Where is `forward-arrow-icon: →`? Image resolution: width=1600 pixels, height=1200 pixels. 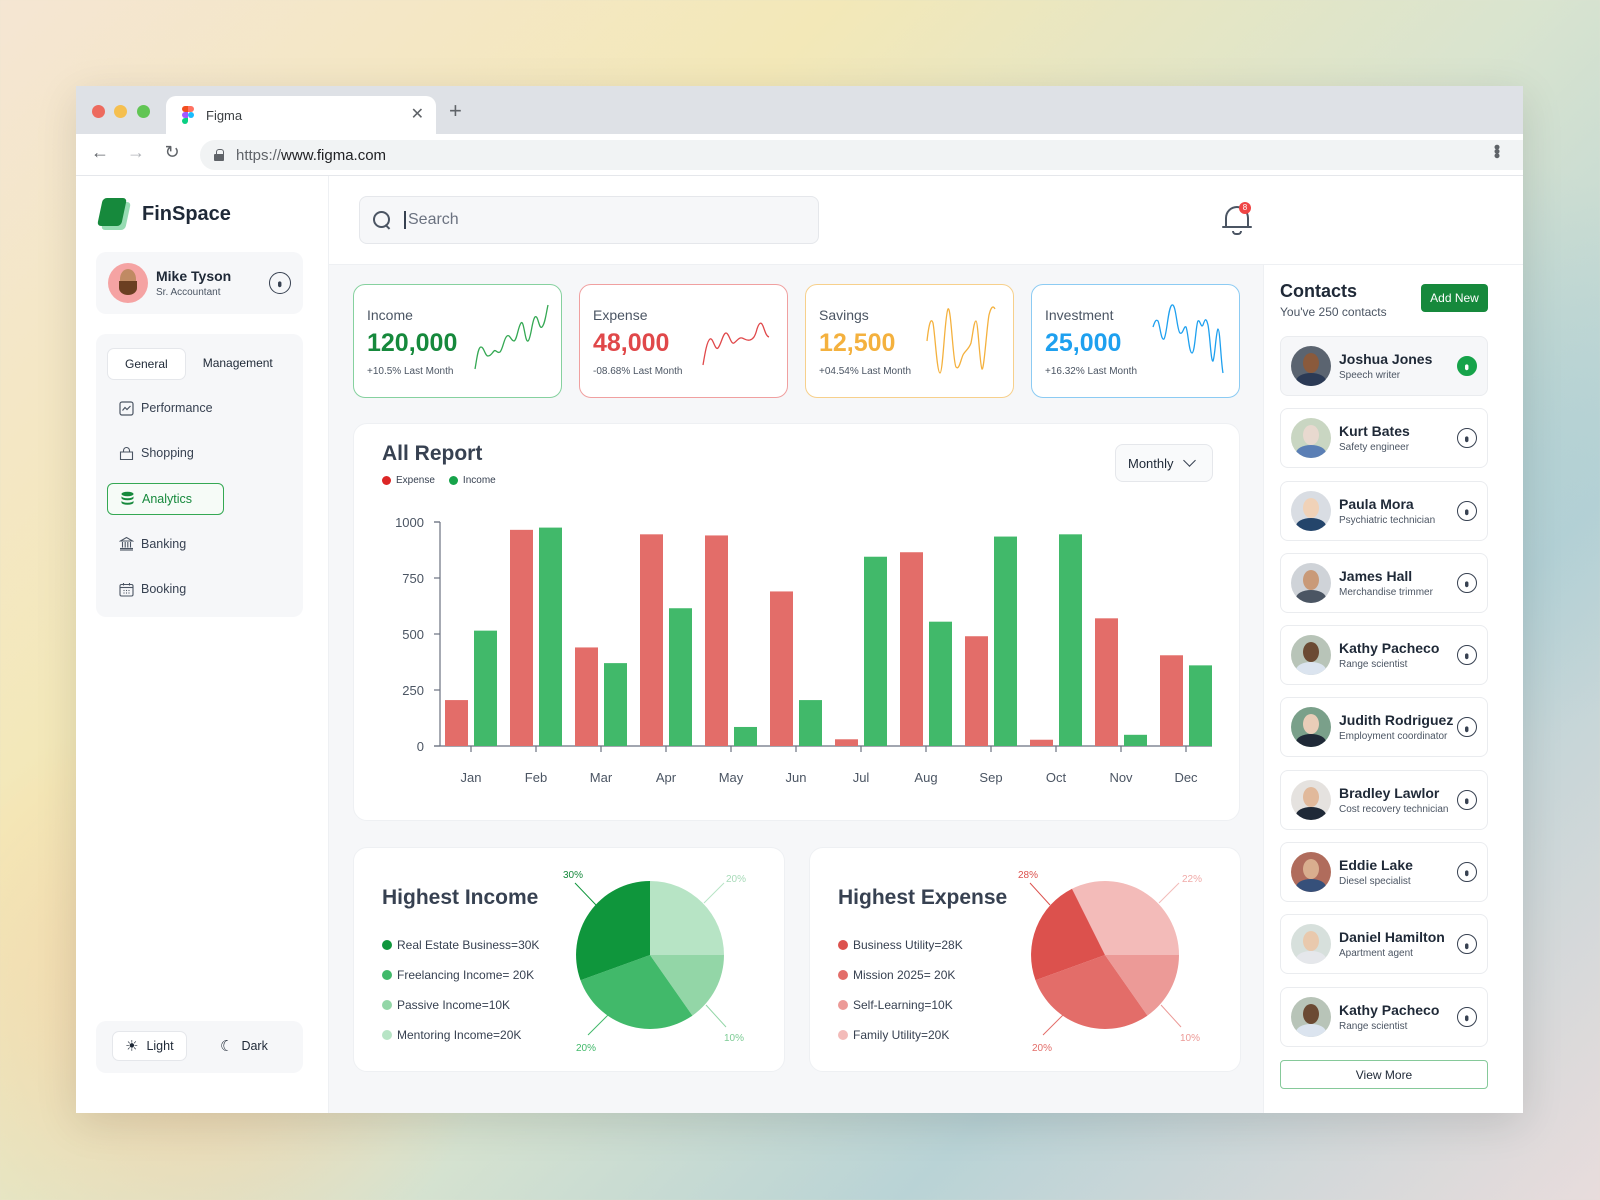 forward-arrow-icon: → is located at coordinates (136, 152).